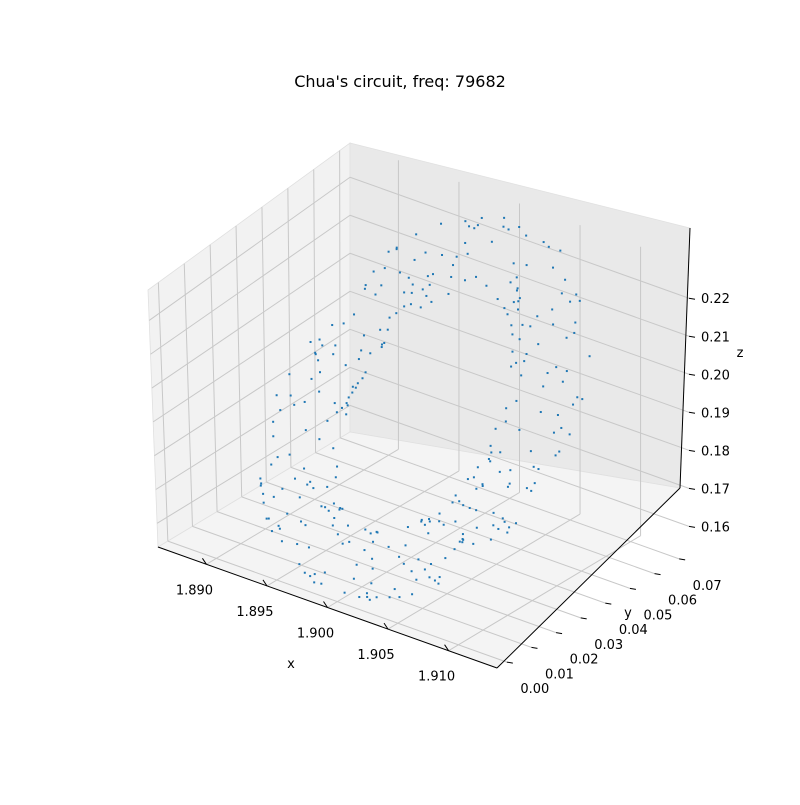 The height and width of the screenshot is (805, 800). What do you see at coordinates (692, 374) in the screenshot?
I see `z-tick-mark` at bounding box center [692, 374].